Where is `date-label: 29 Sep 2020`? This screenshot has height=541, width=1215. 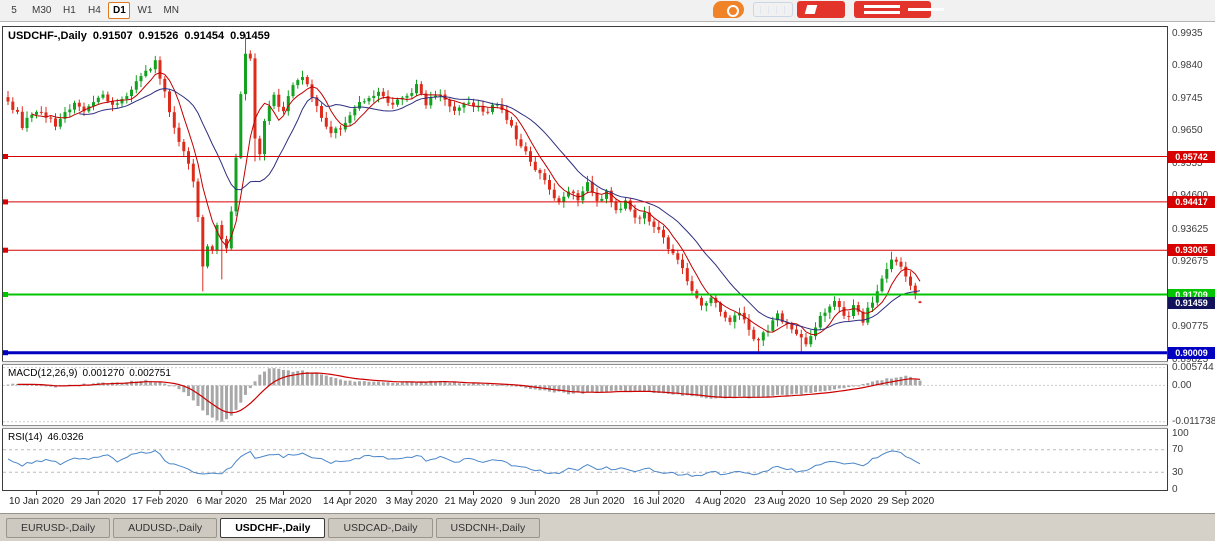
date-label: 29 Sep 2020 is located at coordinates (906, 501).